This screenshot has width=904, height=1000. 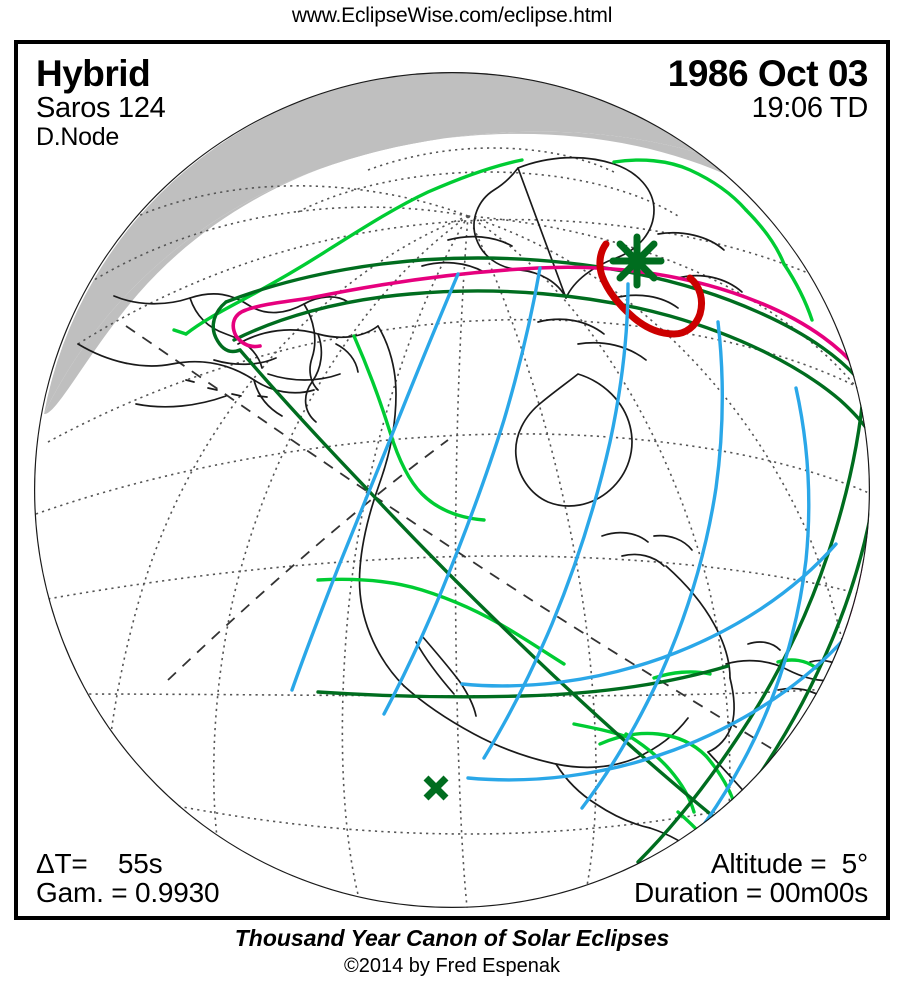 What do you see at coordinates (768, 73) in the screenshot?
I see `eclipse-date-label: 1986 Oct 03` at bounding box center [768, 73].